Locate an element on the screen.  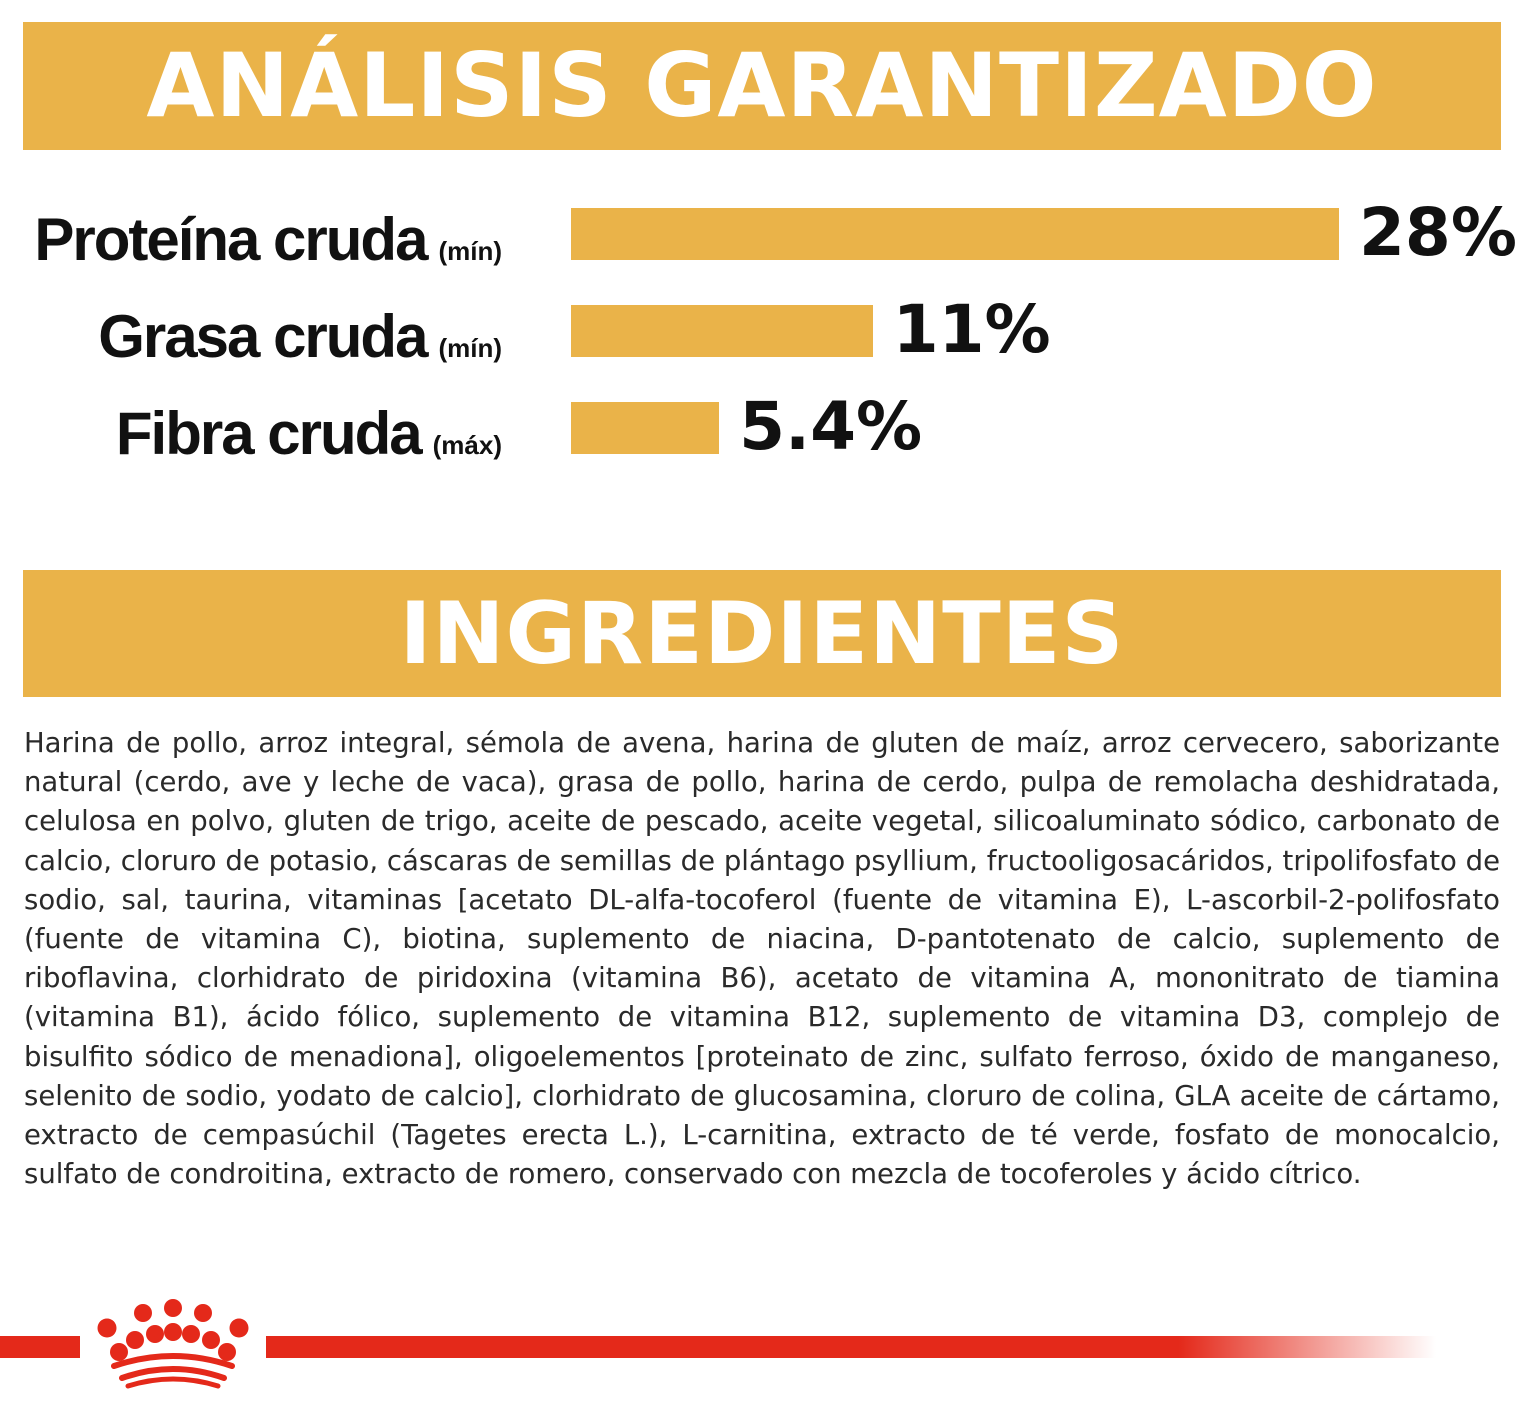
bar-label-text: Proteína cruda is located at coordinates (231, 239).